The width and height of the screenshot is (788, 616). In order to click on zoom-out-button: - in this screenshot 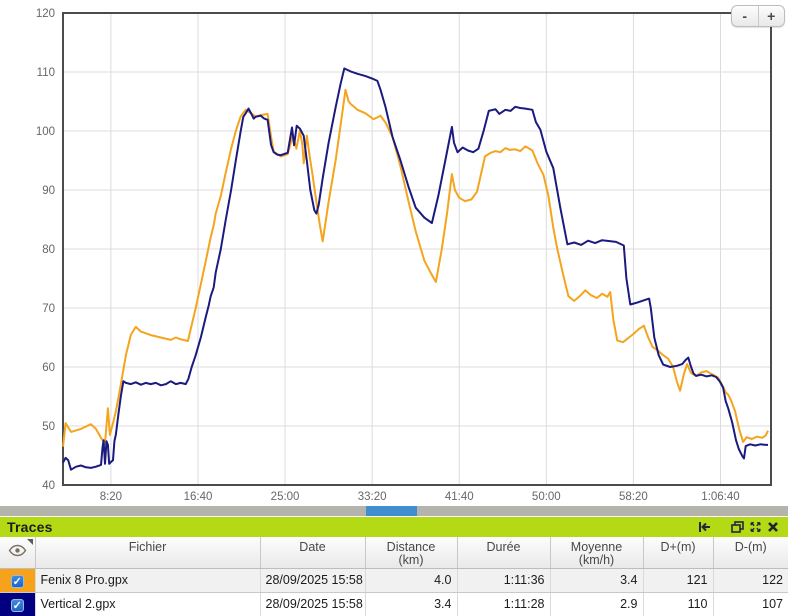, I will do `click(745, 16)`.